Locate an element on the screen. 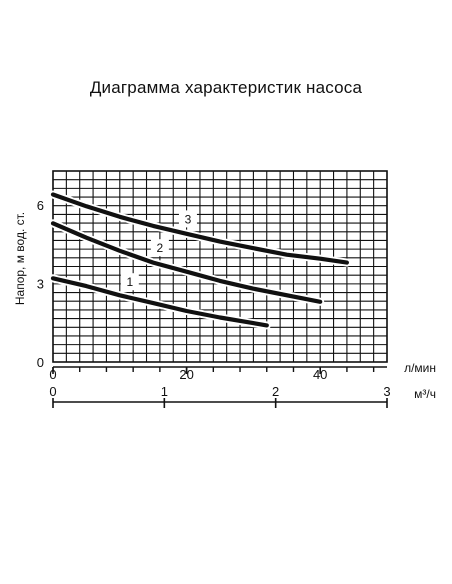 Image resolution: width=452 pixels, height=584 pixels. y-tick-label: 0 is located at coordinates (40, 362).